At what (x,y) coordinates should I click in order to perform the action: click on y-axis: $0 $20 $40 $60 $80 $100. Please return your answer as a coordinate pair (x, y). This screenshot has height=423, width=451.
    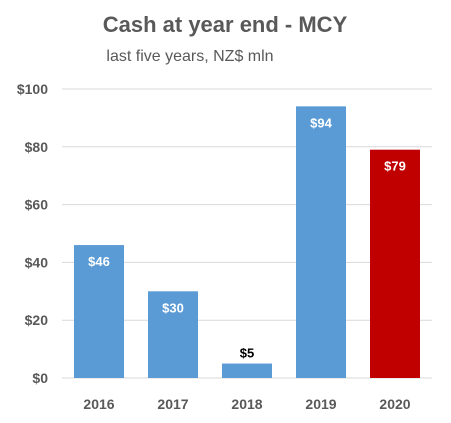
    Looking at the image, I should click on (32, 233).